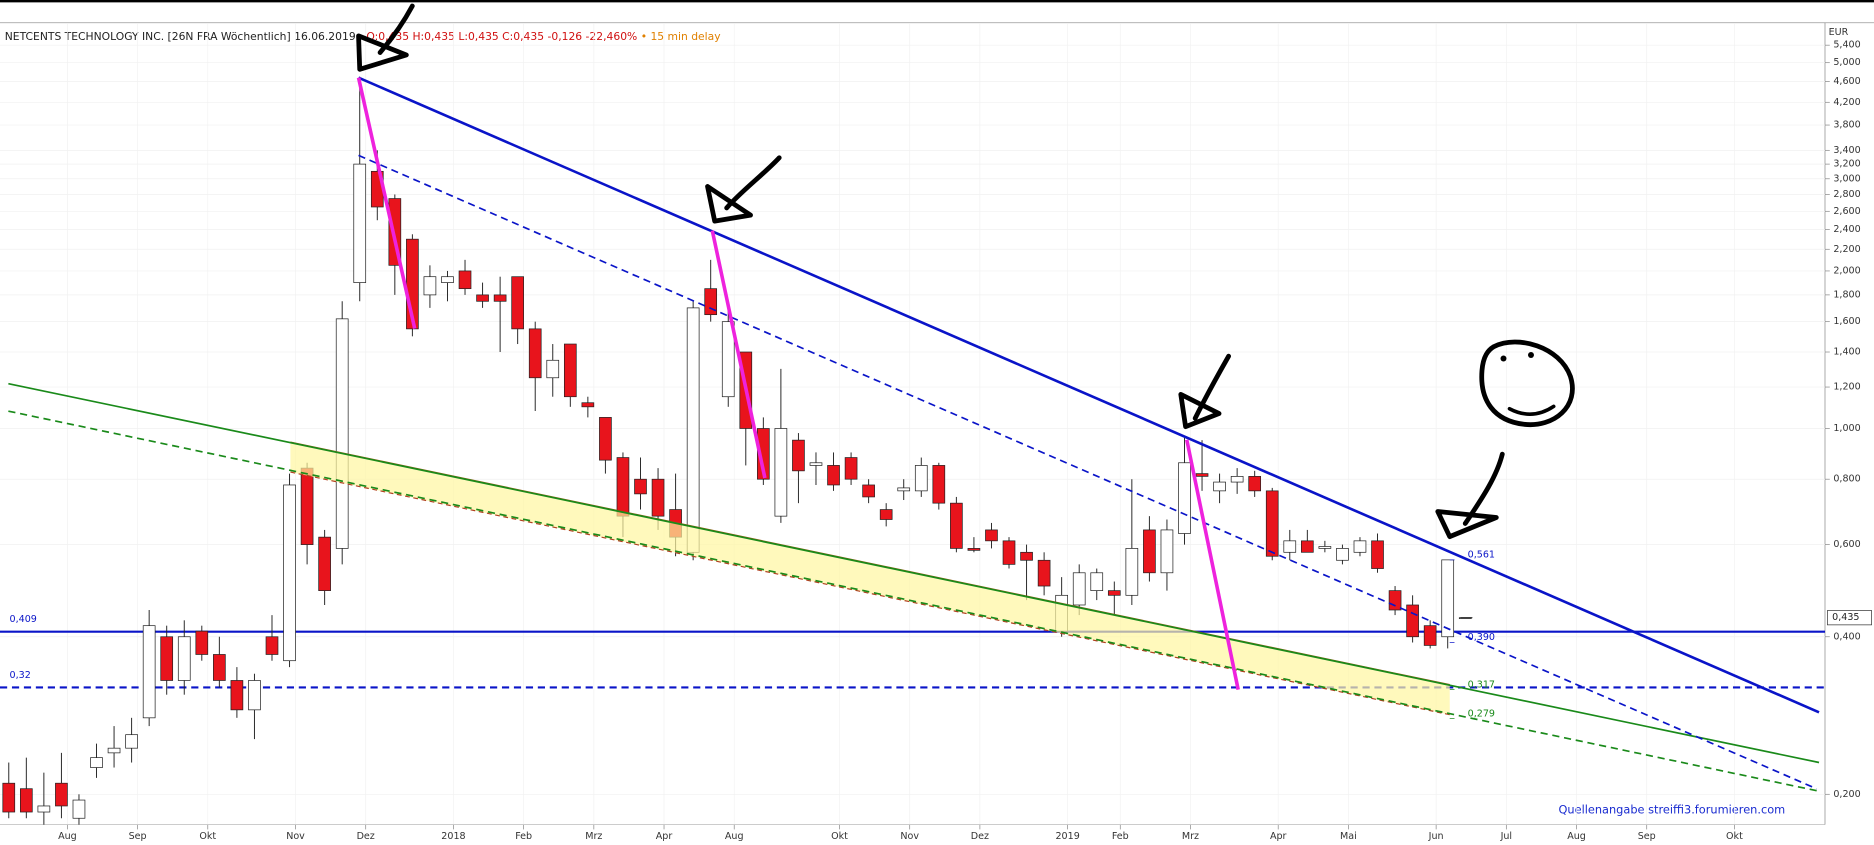 The height and width of the screenshot is (845, 1874). What do you see at coordinates (1481, 713) in the screenshot?
I see `price-label: 0,279` at bounding box center [1481, 713].